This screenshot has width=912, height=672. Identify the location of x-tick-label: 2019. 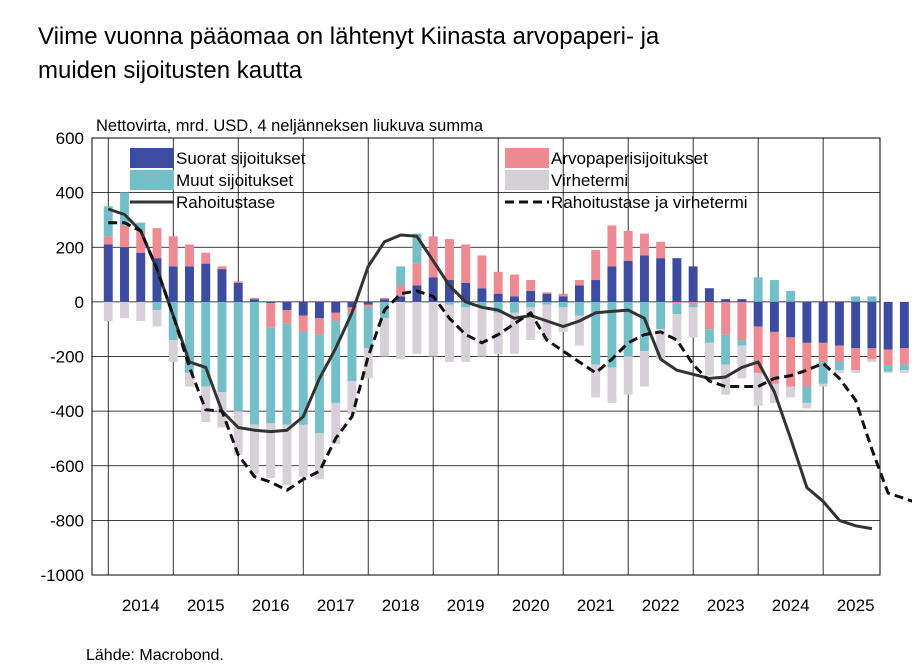
(466, 605).